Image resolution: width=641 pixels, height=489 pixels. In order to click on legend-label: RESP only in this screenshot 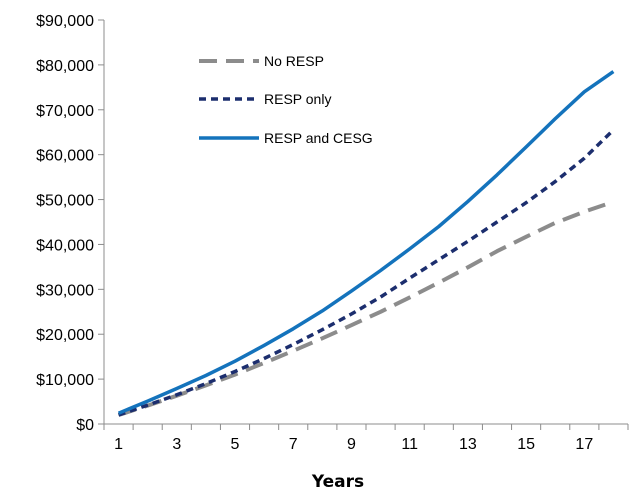, I will do `click(297, 99)`.